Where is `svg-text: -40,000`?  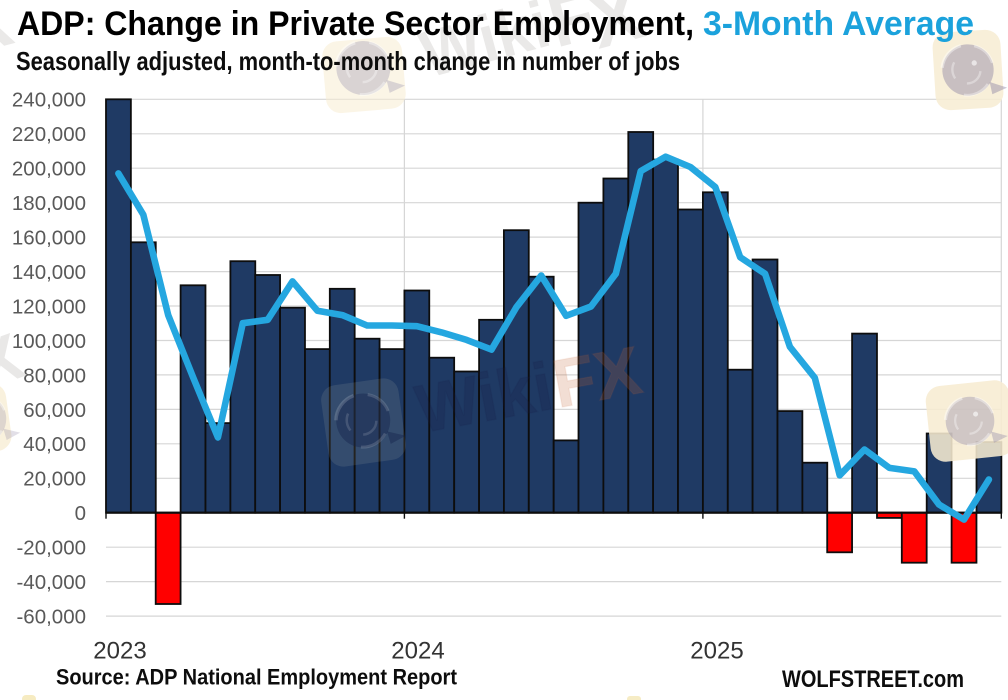 svg-text: -40,000 is located at coordinates (51, 582).